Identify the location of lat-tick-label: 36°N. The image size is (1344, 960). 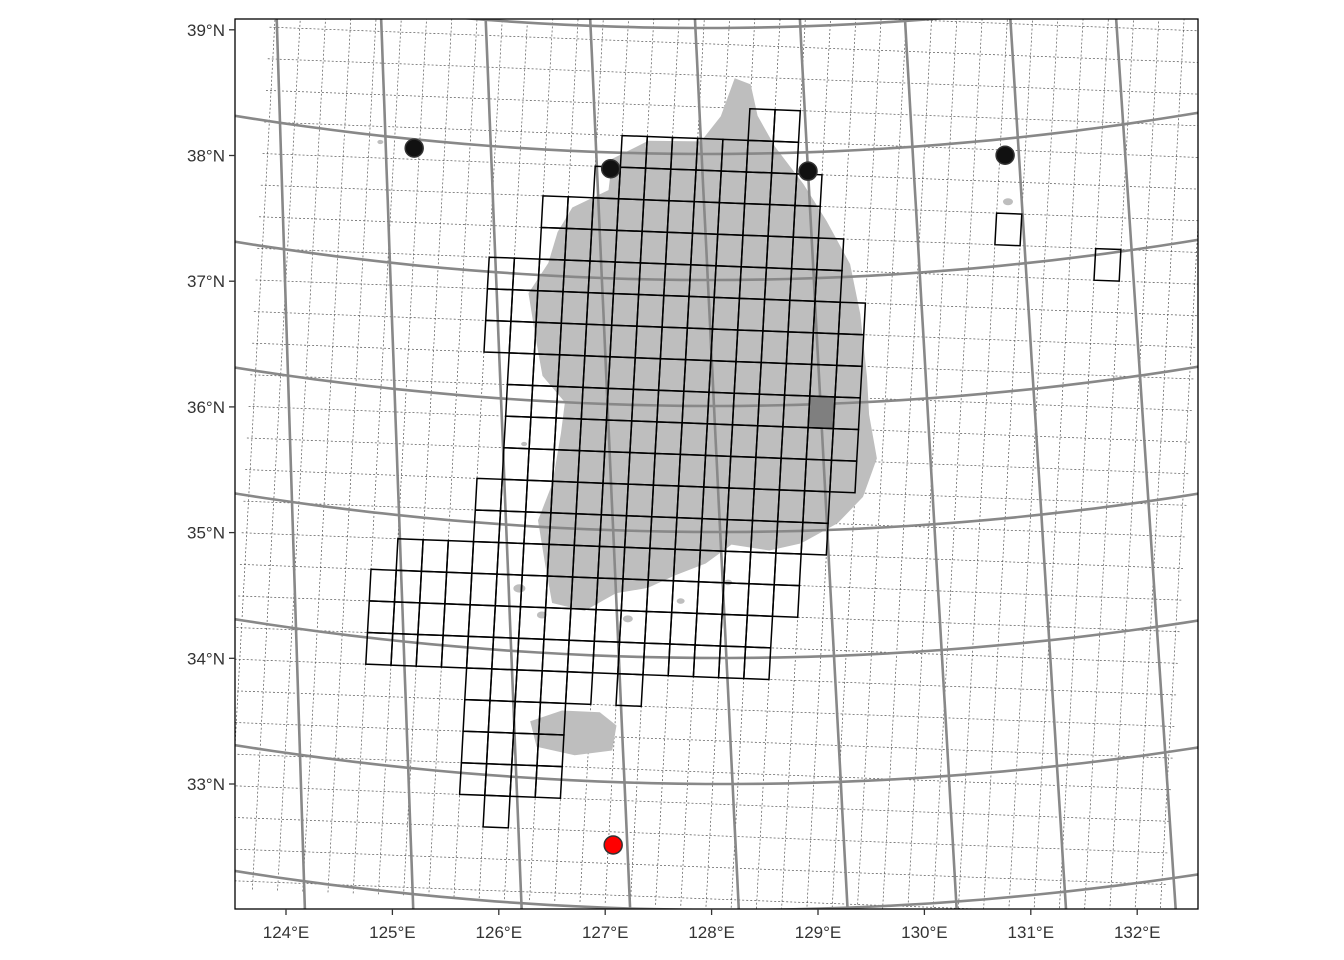
(206, 407).